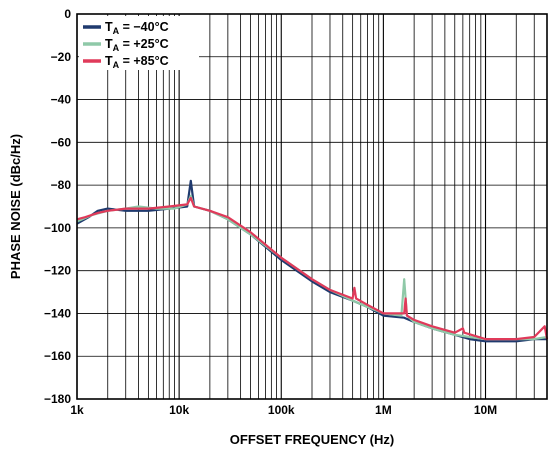 The image size is (553, 453). I want to click on y-tick-label: −20, so click(61, 57).